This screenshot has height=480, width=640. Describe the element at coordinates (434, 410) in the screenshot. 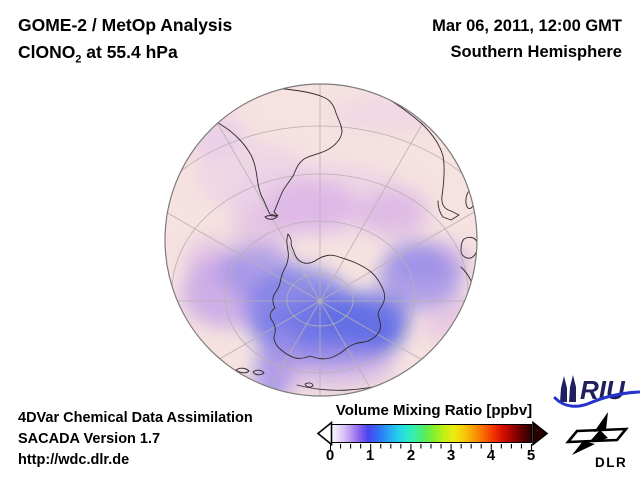

I see `colorbar-title: Volume Mixing Ratio [ppbv]` at that location.